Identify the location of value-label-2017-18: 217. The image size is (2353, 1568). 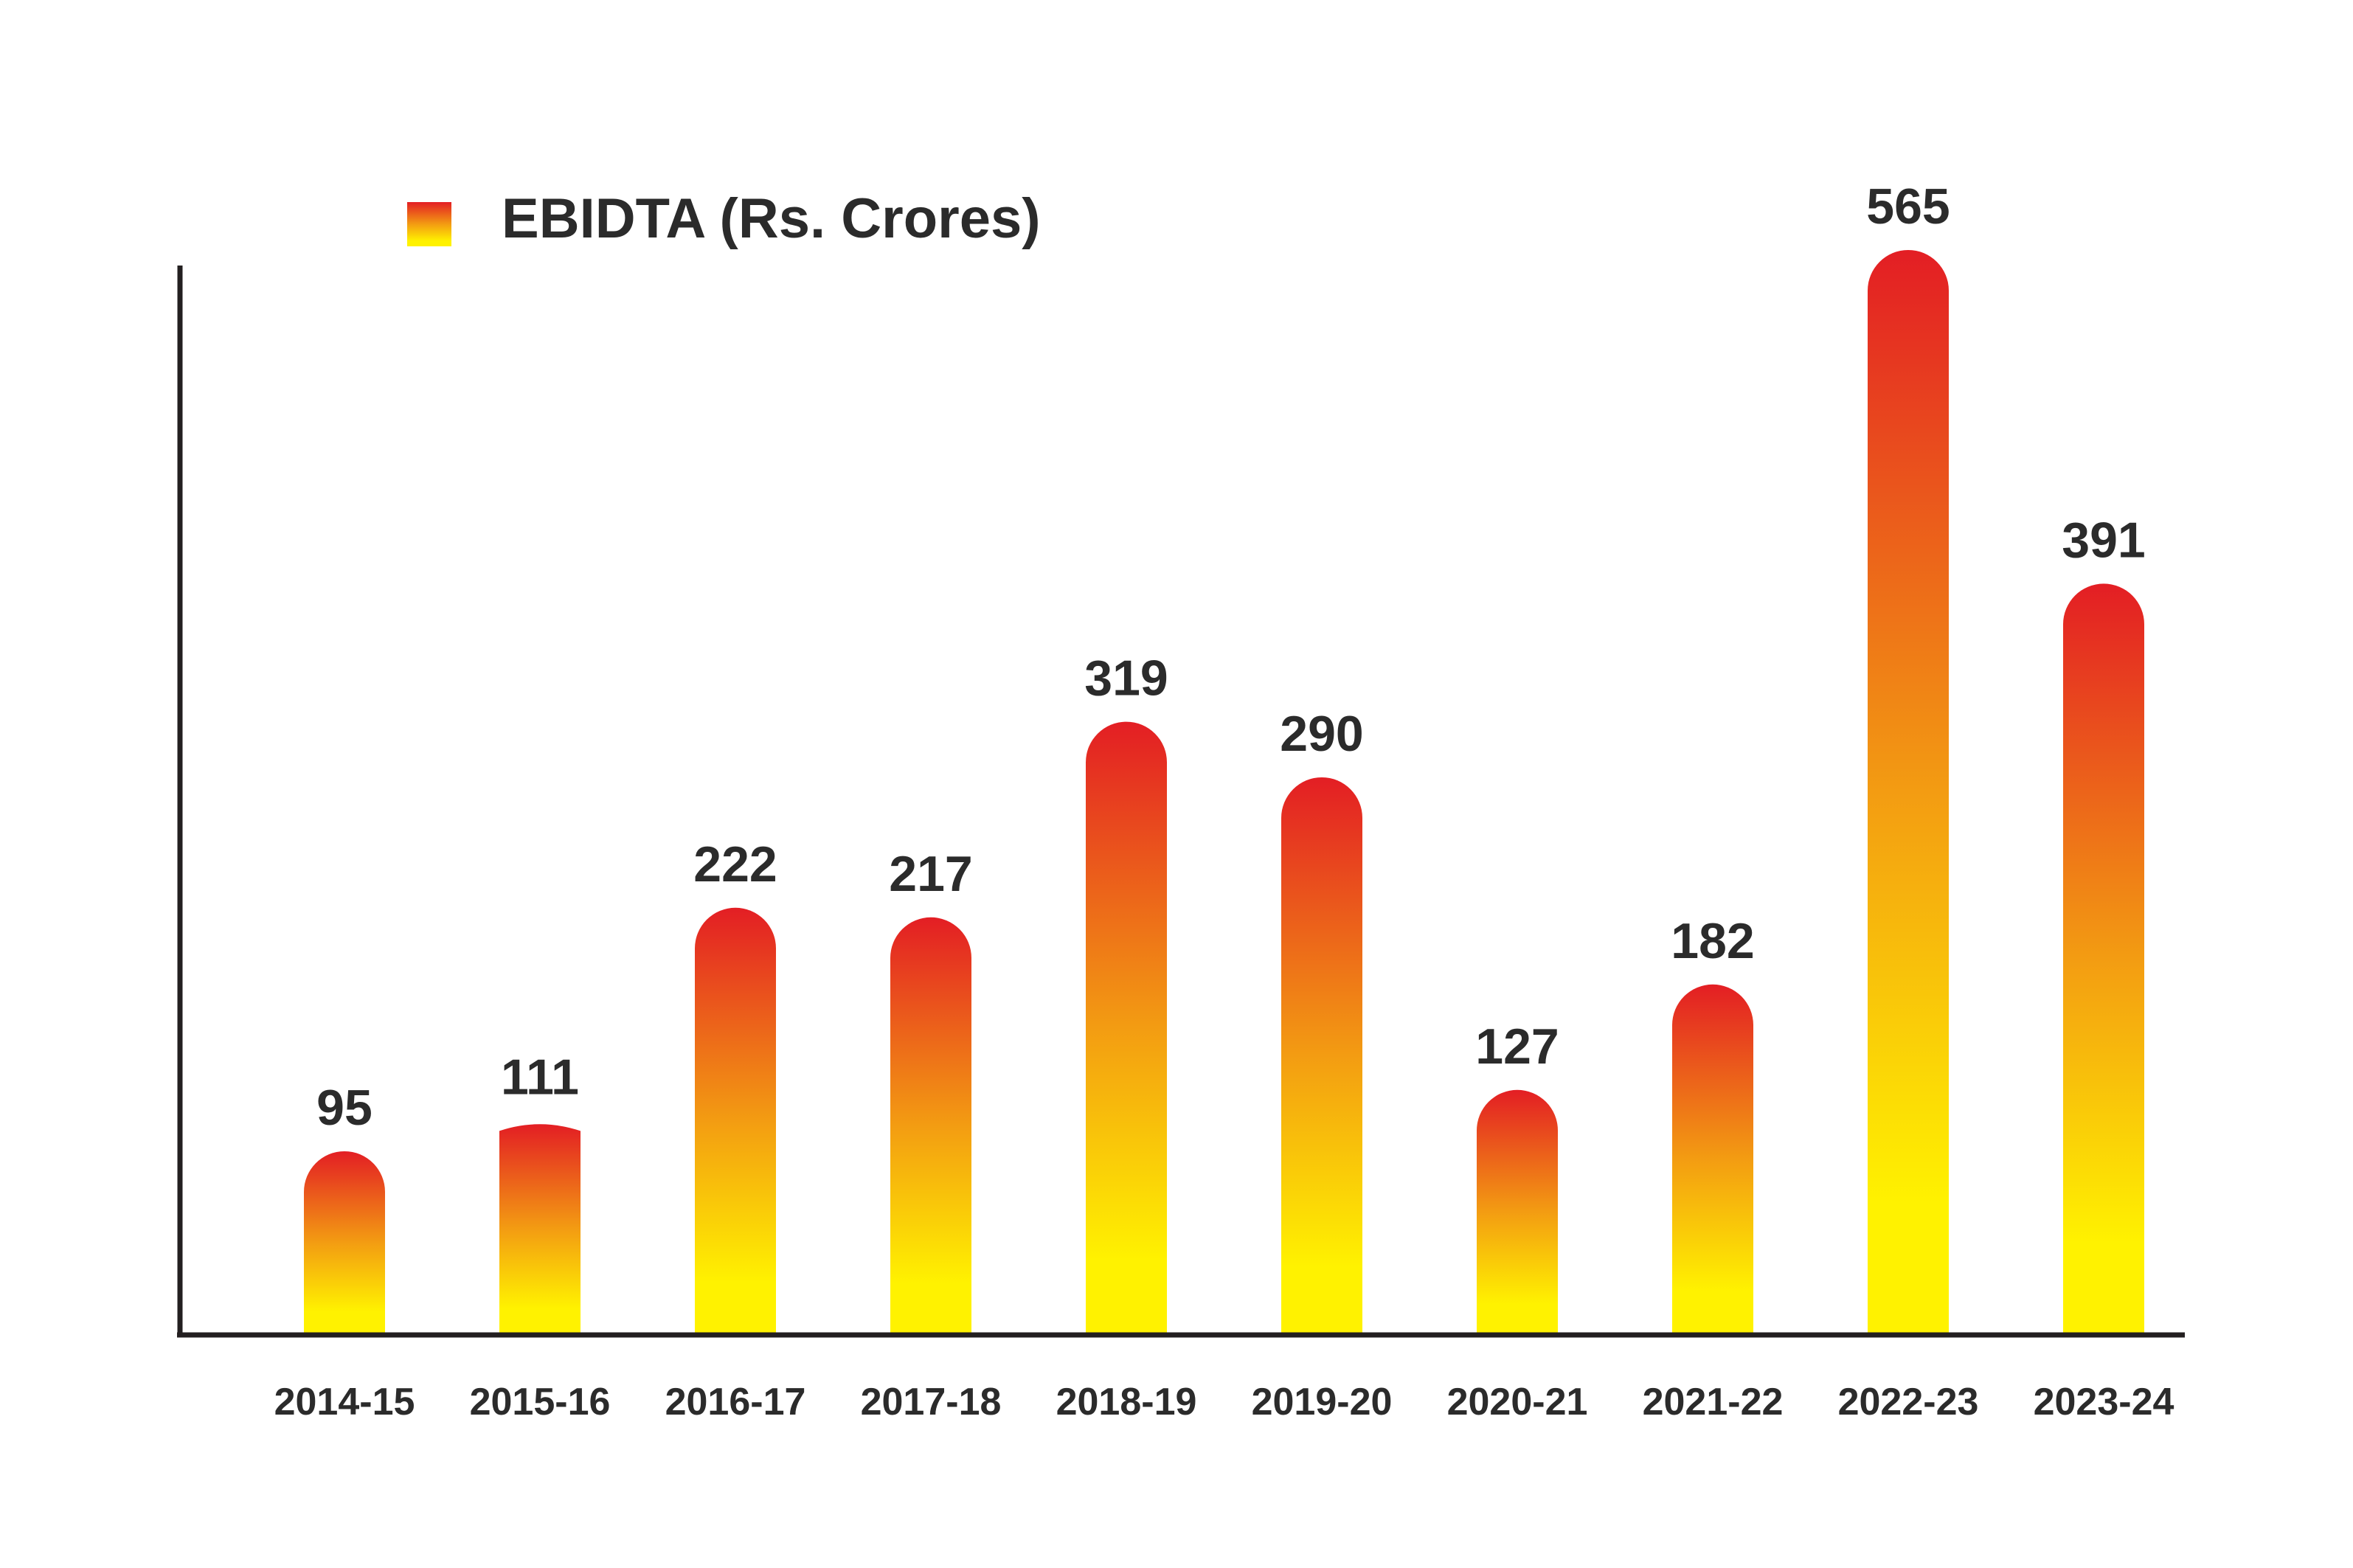
(930, 874).